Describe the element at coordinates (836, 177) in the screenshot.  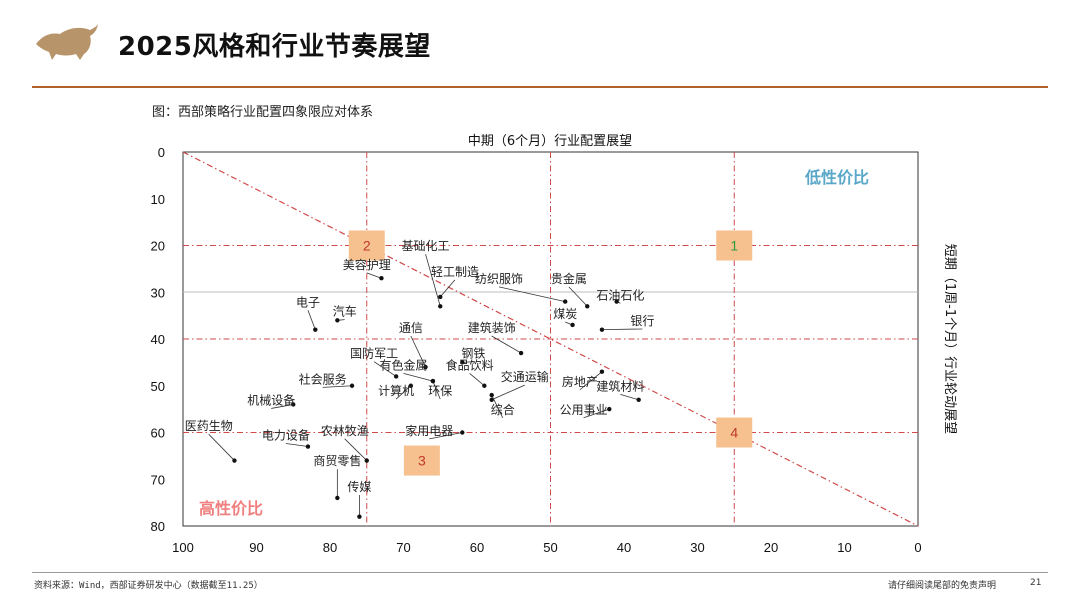
I see `zone-low-value: 低性价比` at that location.